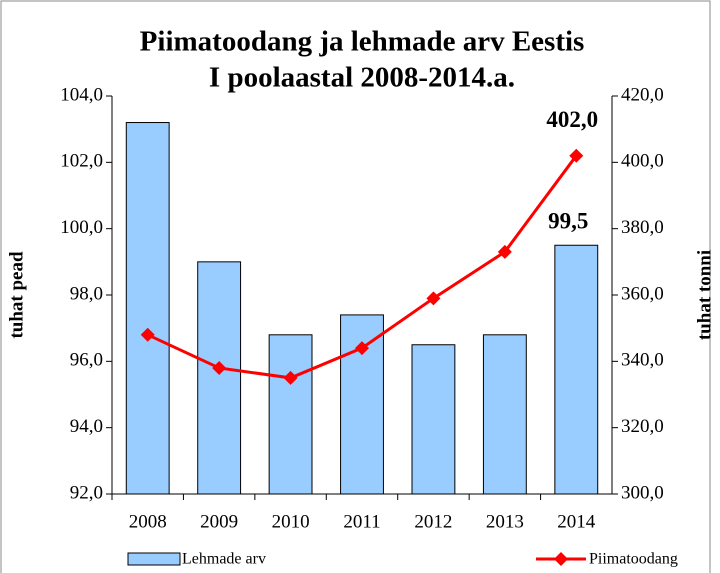  Describe the element at coordinates (361, 521) in the screenshot. I see `x-tick-label: 2011` at that location.